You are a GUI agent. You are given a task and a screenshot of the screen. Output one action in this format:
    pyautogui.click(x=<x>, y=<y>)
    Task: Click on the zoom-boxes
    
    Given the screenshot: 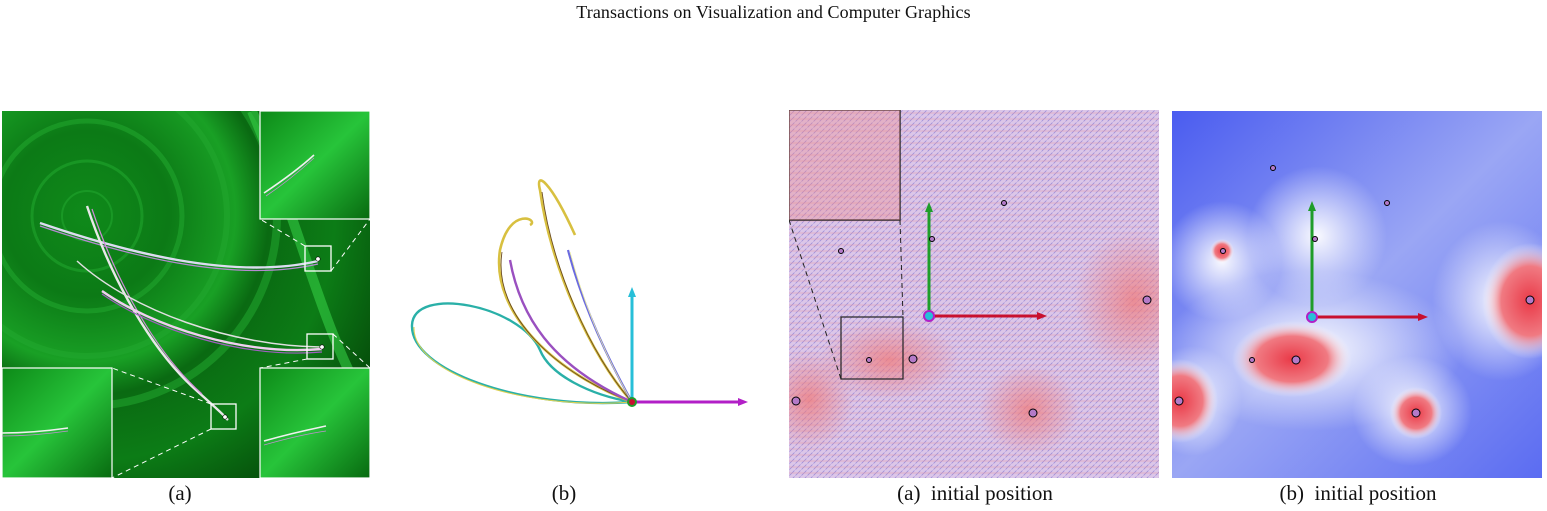 What is the action you would take?
    pyautogui.click(x=272, y=337)
    